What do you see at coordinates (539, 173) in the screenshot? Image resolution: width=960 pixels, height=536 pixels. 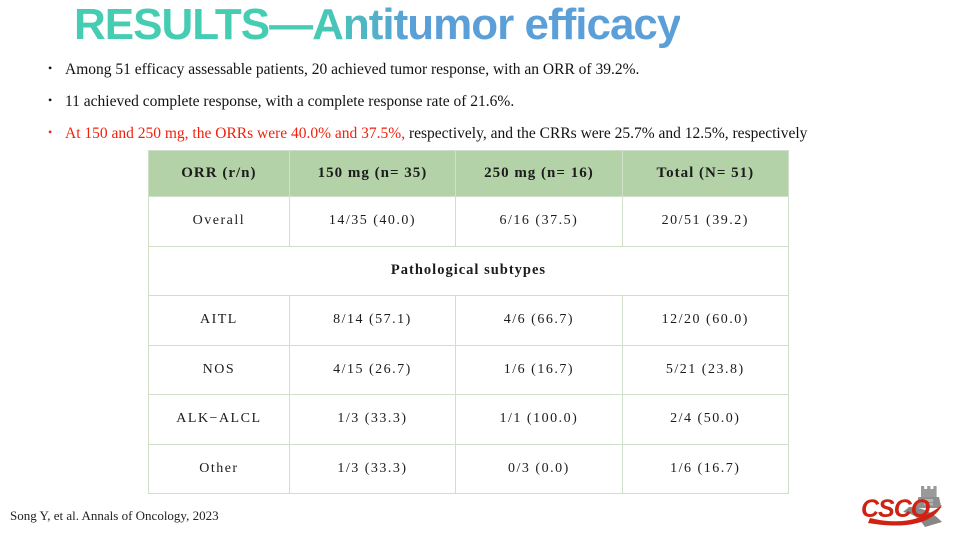 I see `table-header-cell: 250 mg (n= 16)` at bounding box center [539, 173].